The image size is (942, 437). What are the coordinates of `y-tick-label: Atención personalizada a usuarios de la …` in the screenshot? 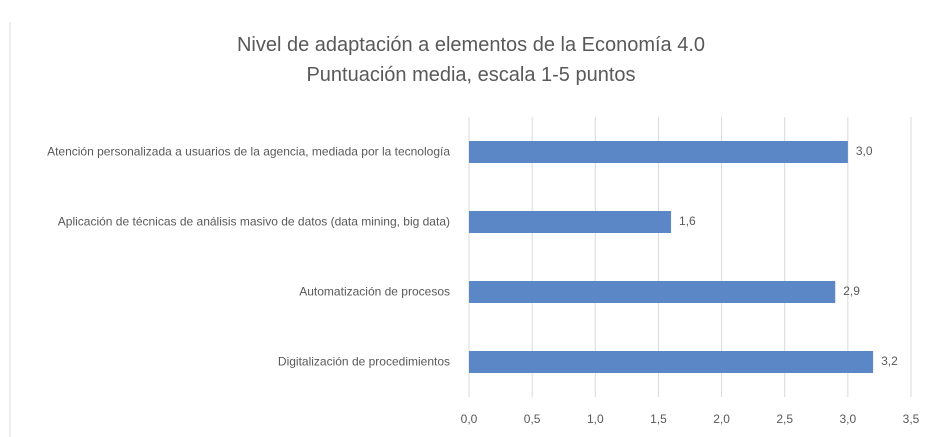 It's located at (248, 151).